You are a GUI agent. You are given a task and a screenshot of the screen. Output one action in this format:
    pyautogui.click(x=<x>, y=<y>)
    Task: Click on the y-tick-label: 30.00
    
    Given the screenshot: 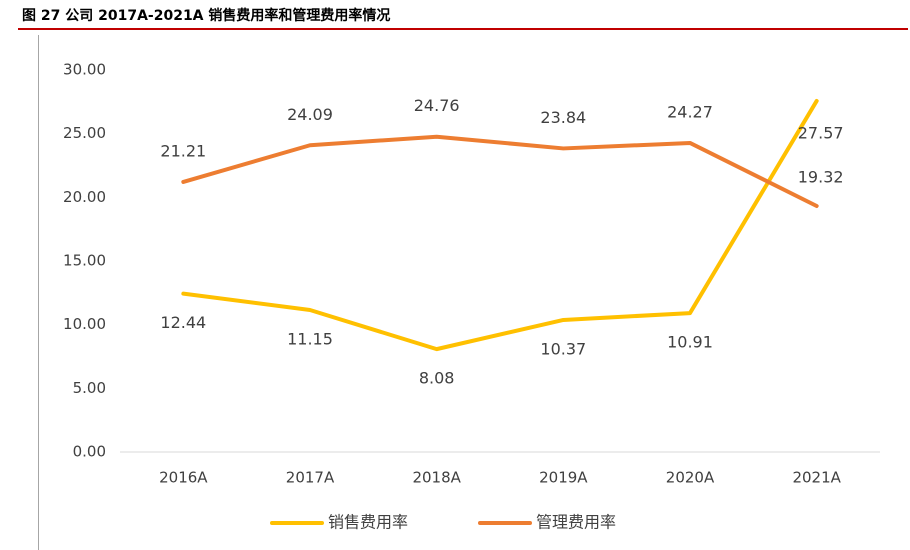 What is the action you would take?
    pyautogui.click(x=84, y=70)
    